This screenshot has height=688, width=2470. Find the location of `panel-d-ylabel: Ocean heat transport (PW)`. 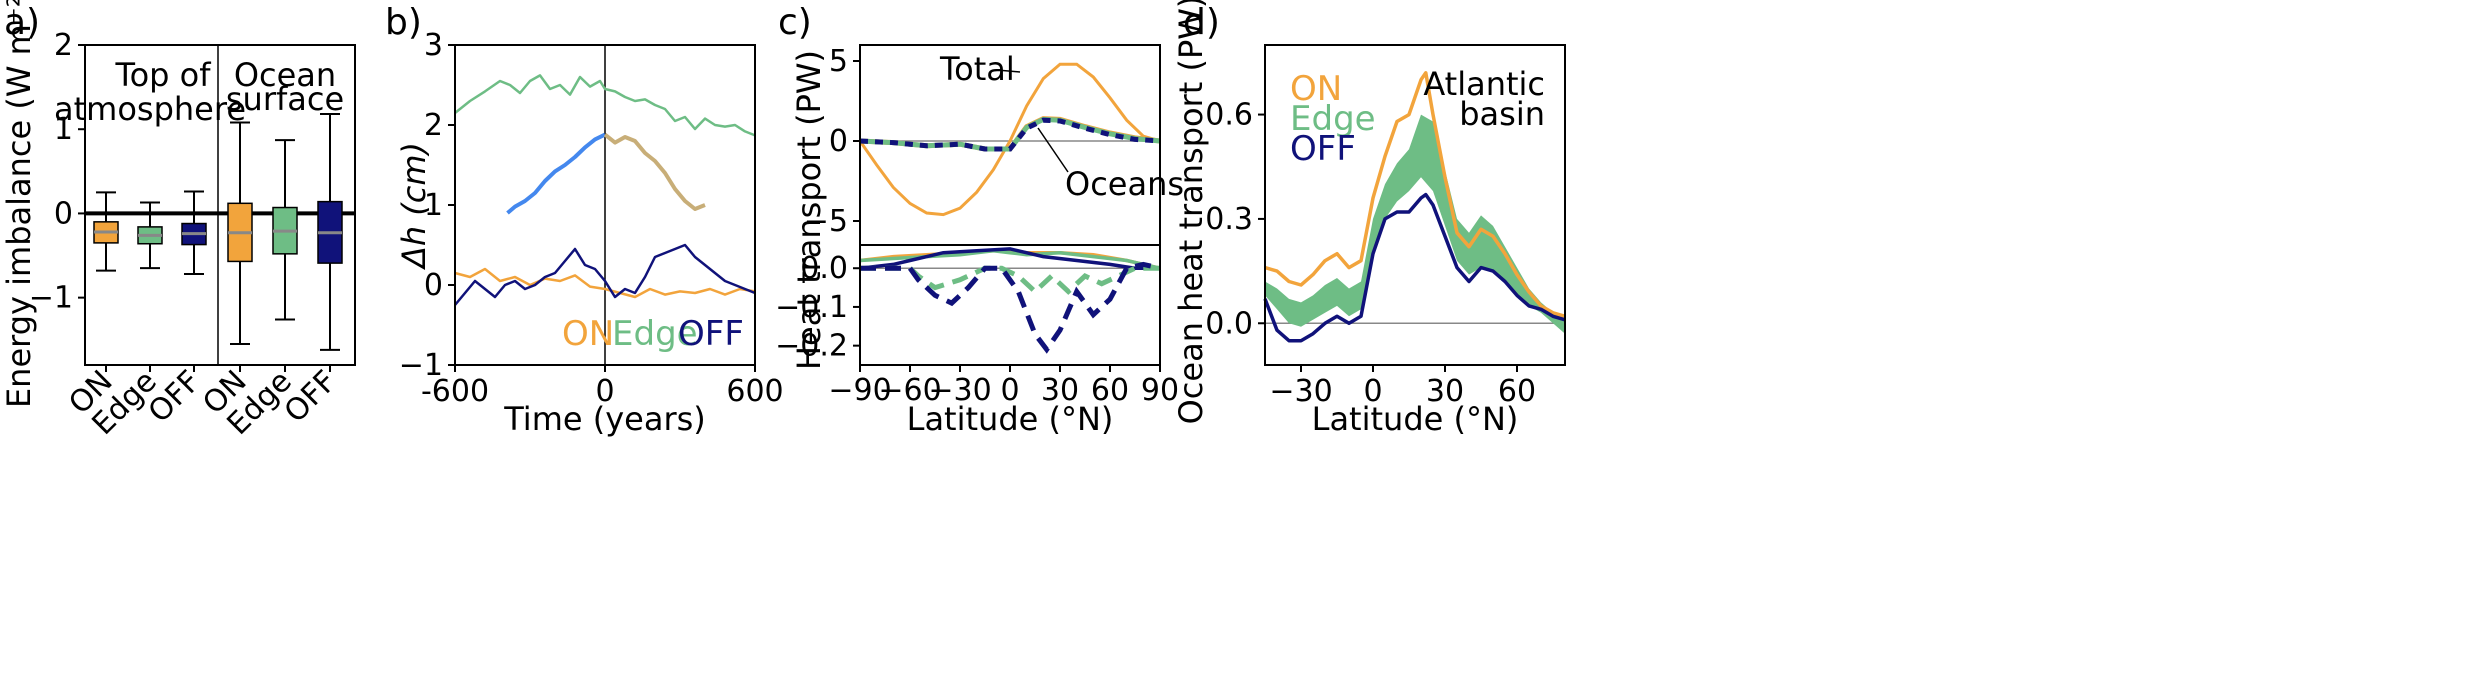

panel-d-ylabel: Ocean heat transport (PW) is located at coordinates (1191, 212).